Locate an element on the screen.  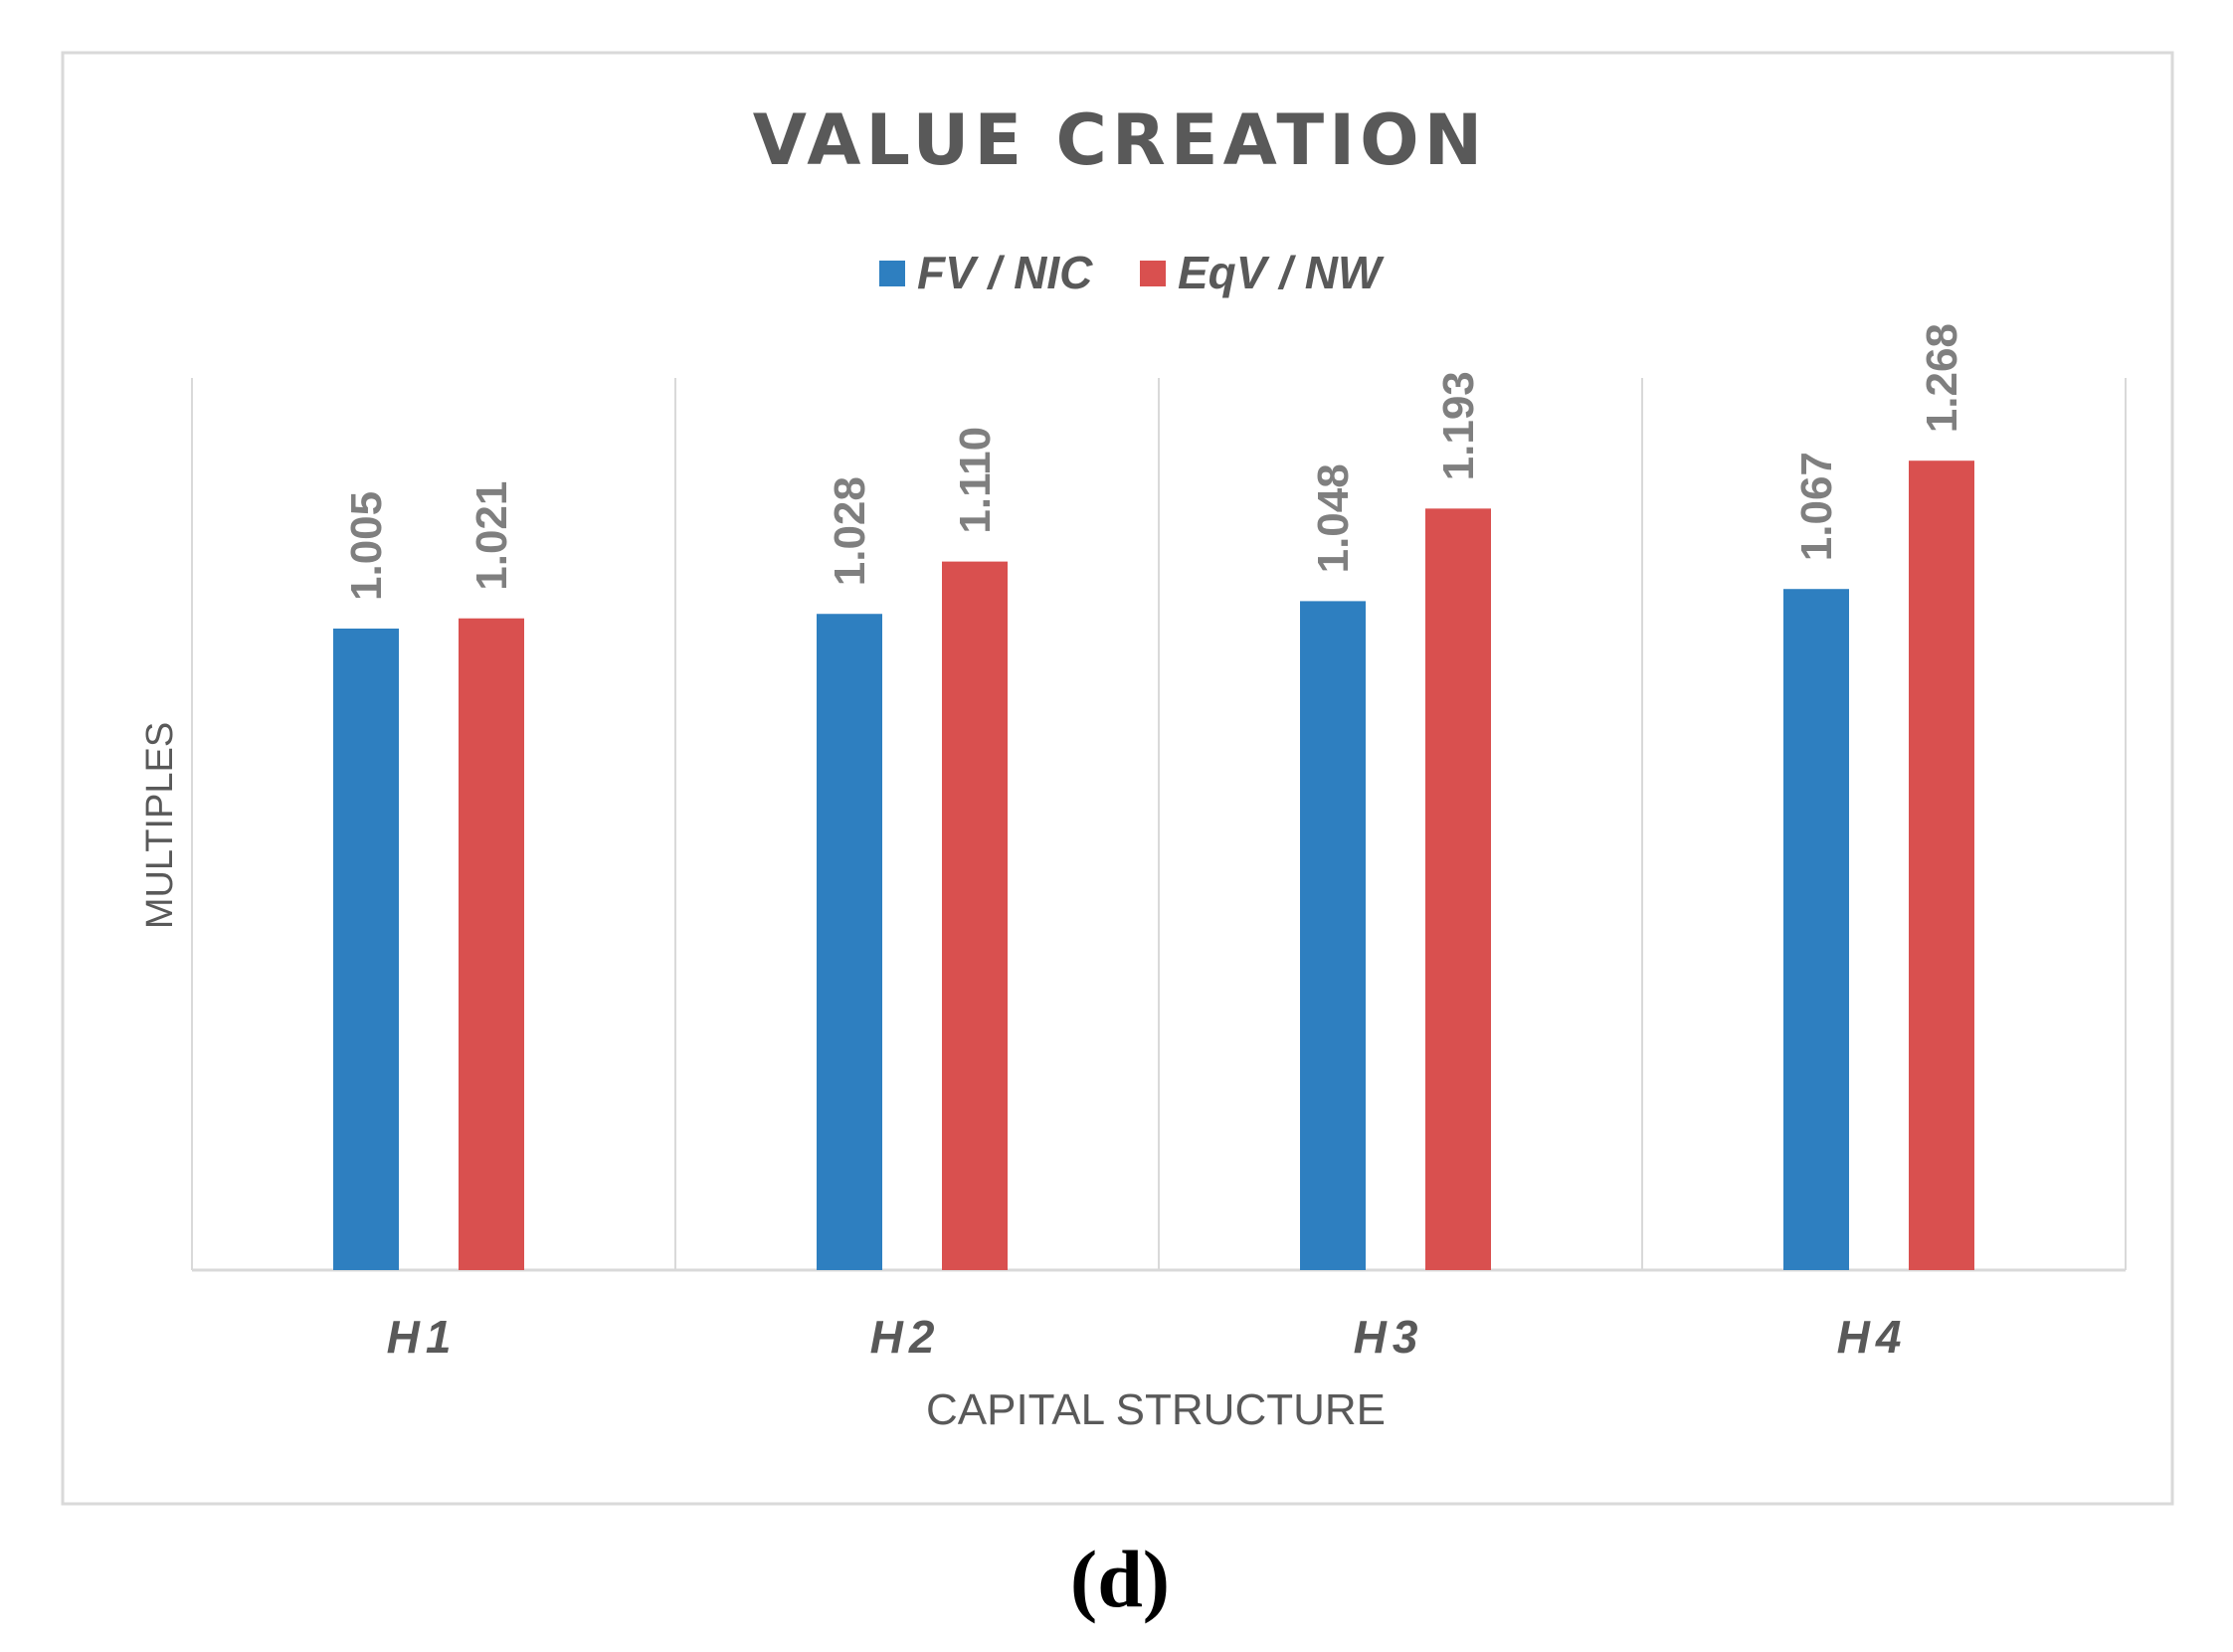
x-tick-label-h3: H3 is located at coordinates (1389, 1337).